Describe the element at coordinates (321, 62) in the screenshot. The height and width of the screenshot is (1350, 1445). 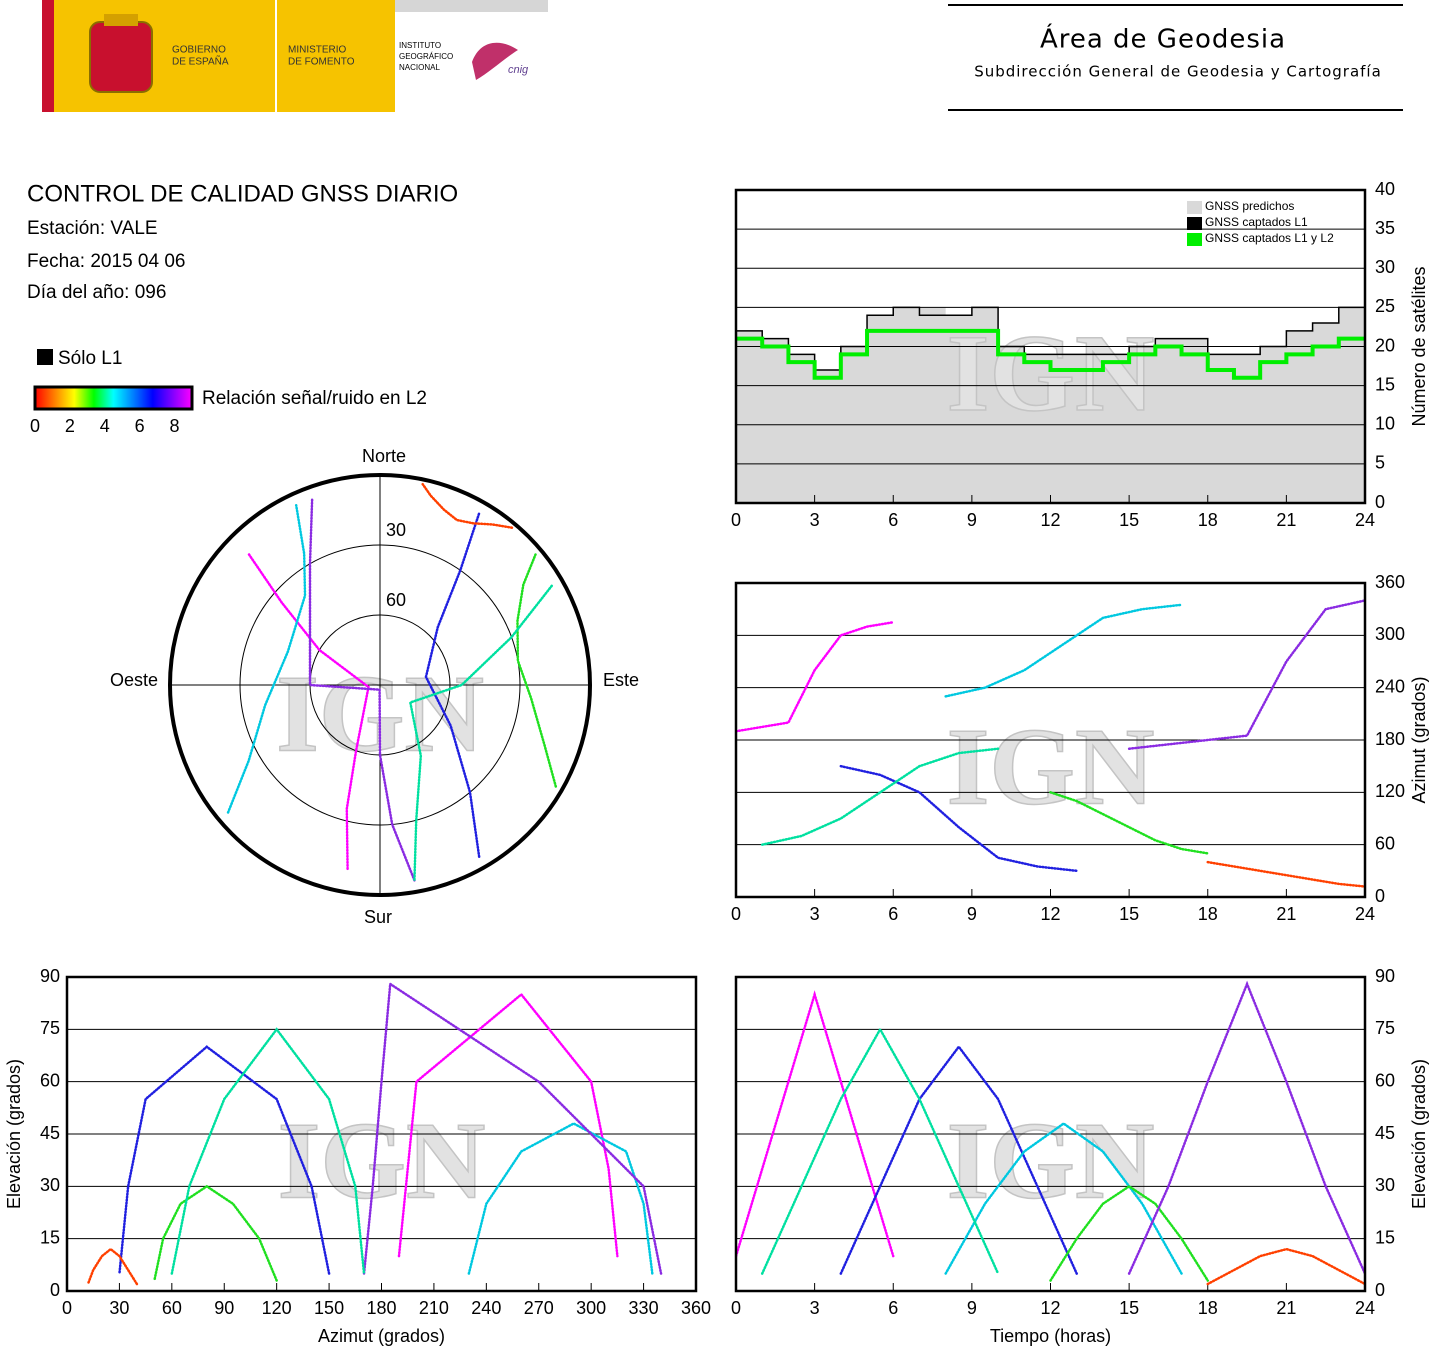
I see `logo-text: DE FOMENTO` at that location.